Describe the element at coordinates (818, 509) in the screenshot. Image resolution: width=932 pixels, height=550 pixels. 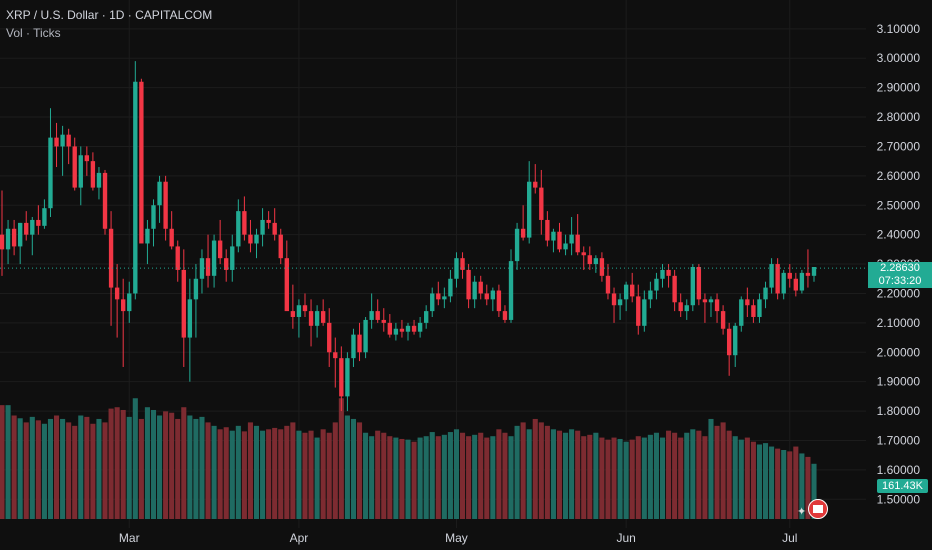
I see `us-flag-icon` at that location.